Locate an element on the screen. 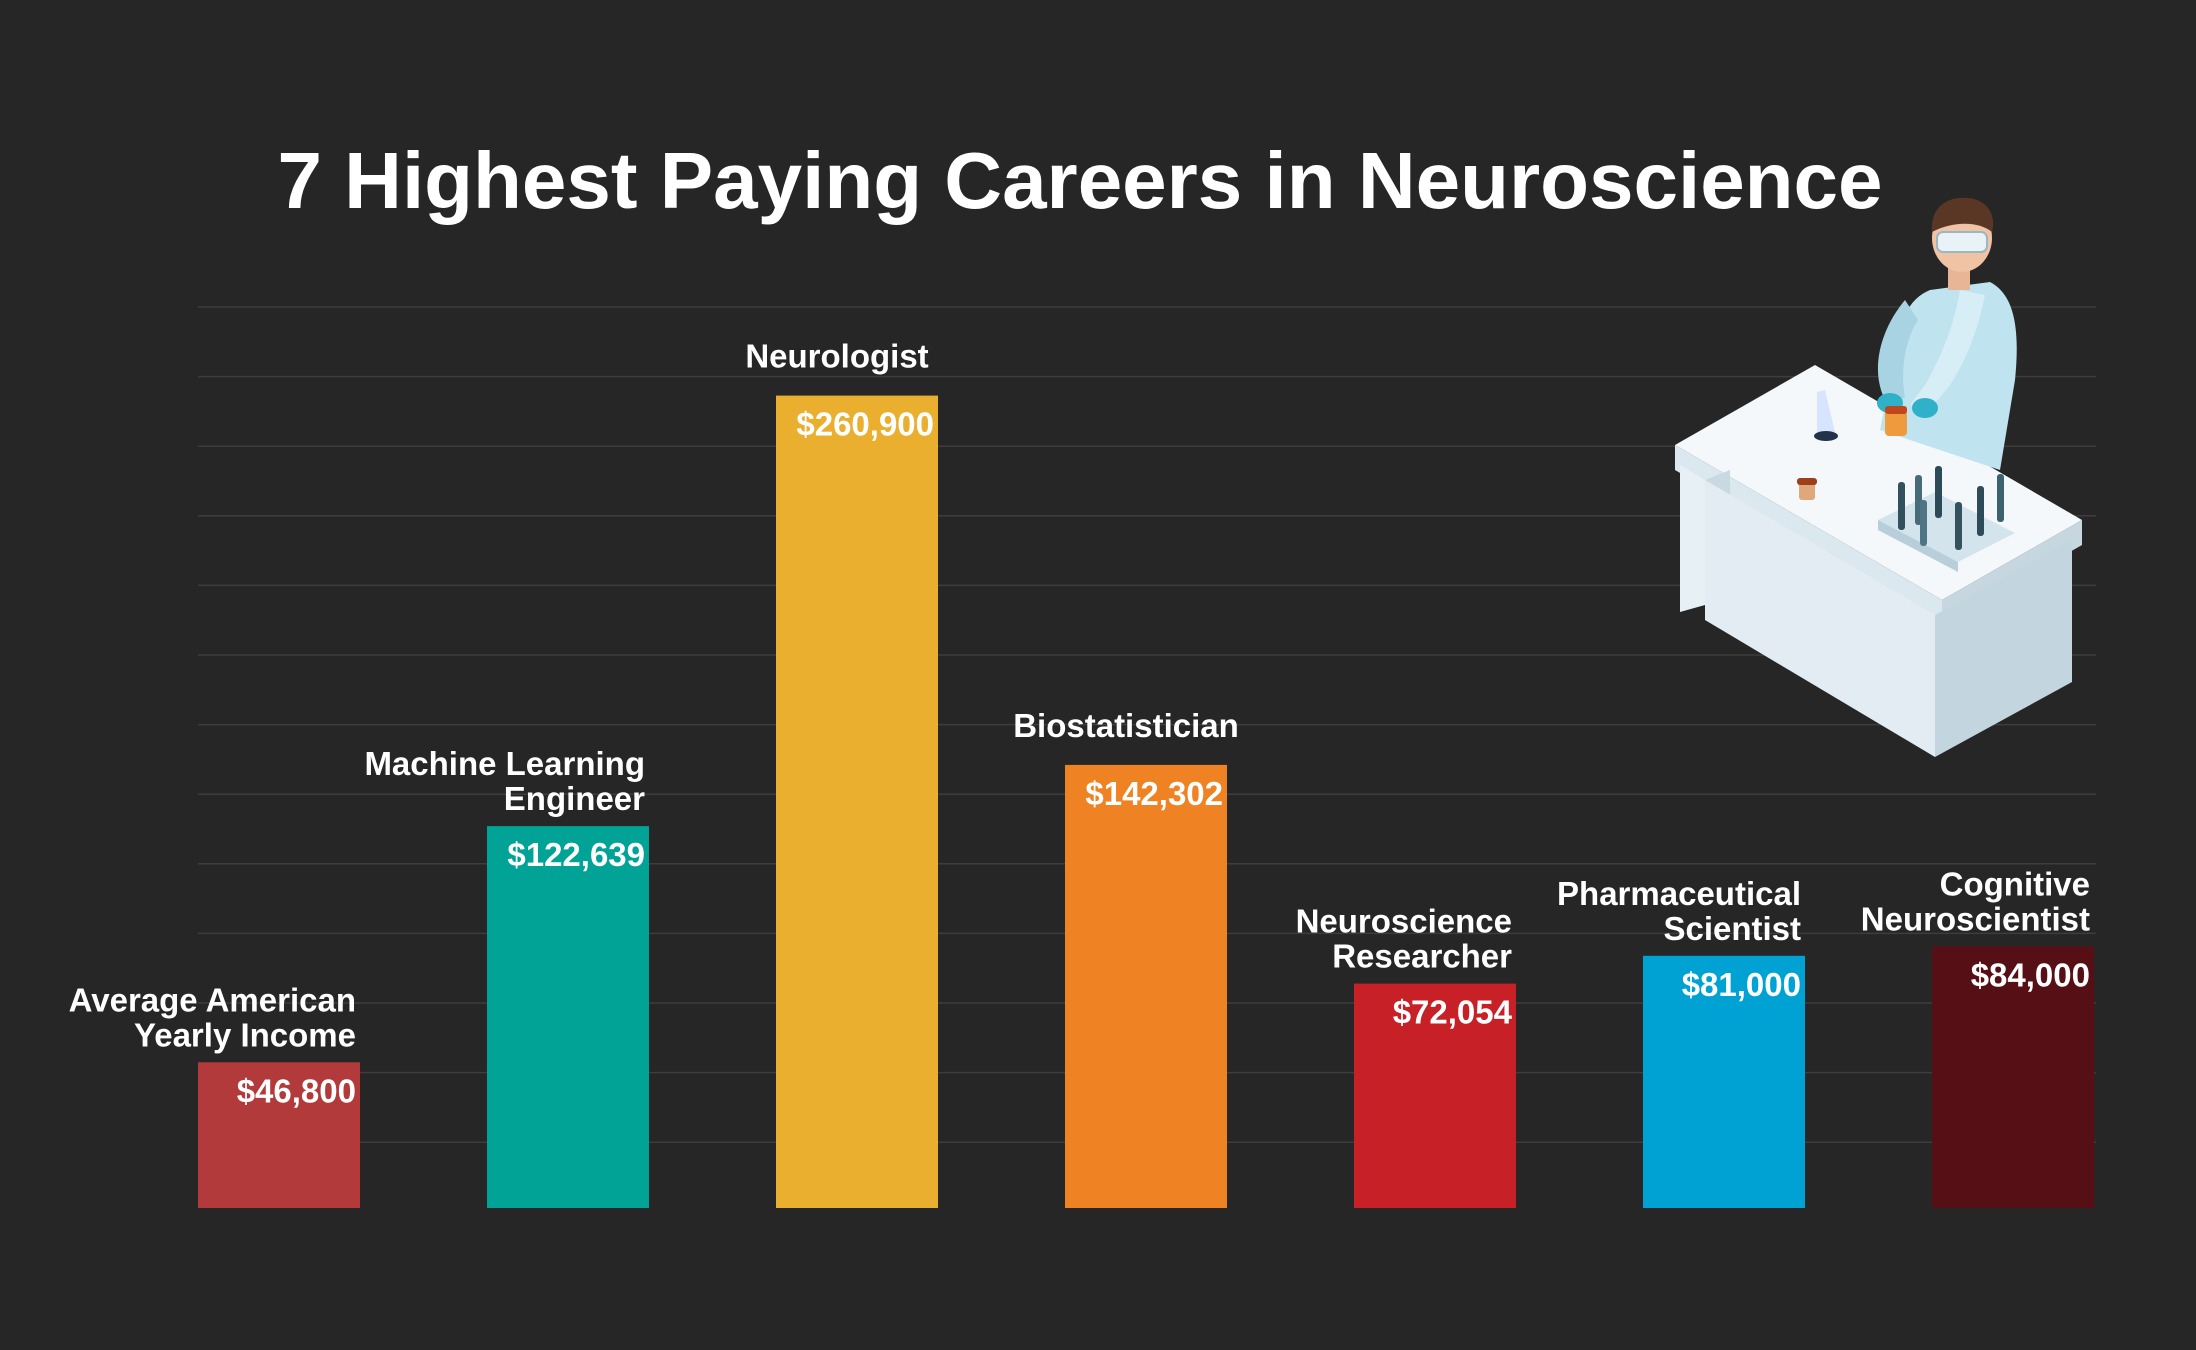  desk-cabinet-front is located at coordinates (1820, 618).